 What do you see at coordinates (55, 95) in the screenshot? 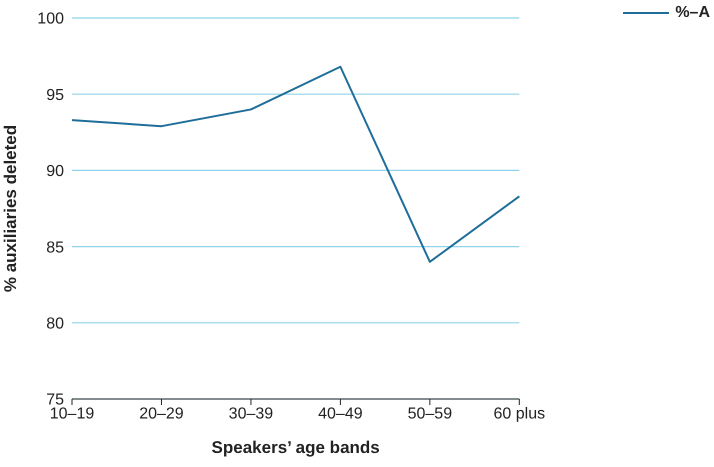
I see `y-tick-label: 95` at bounding box center [55, 95].